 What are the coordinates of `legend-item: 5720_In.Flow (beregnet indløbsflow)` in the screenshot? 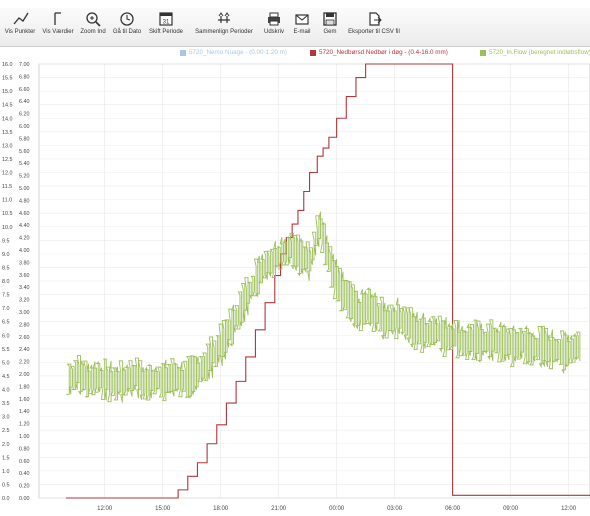 It's located at (535, 52).